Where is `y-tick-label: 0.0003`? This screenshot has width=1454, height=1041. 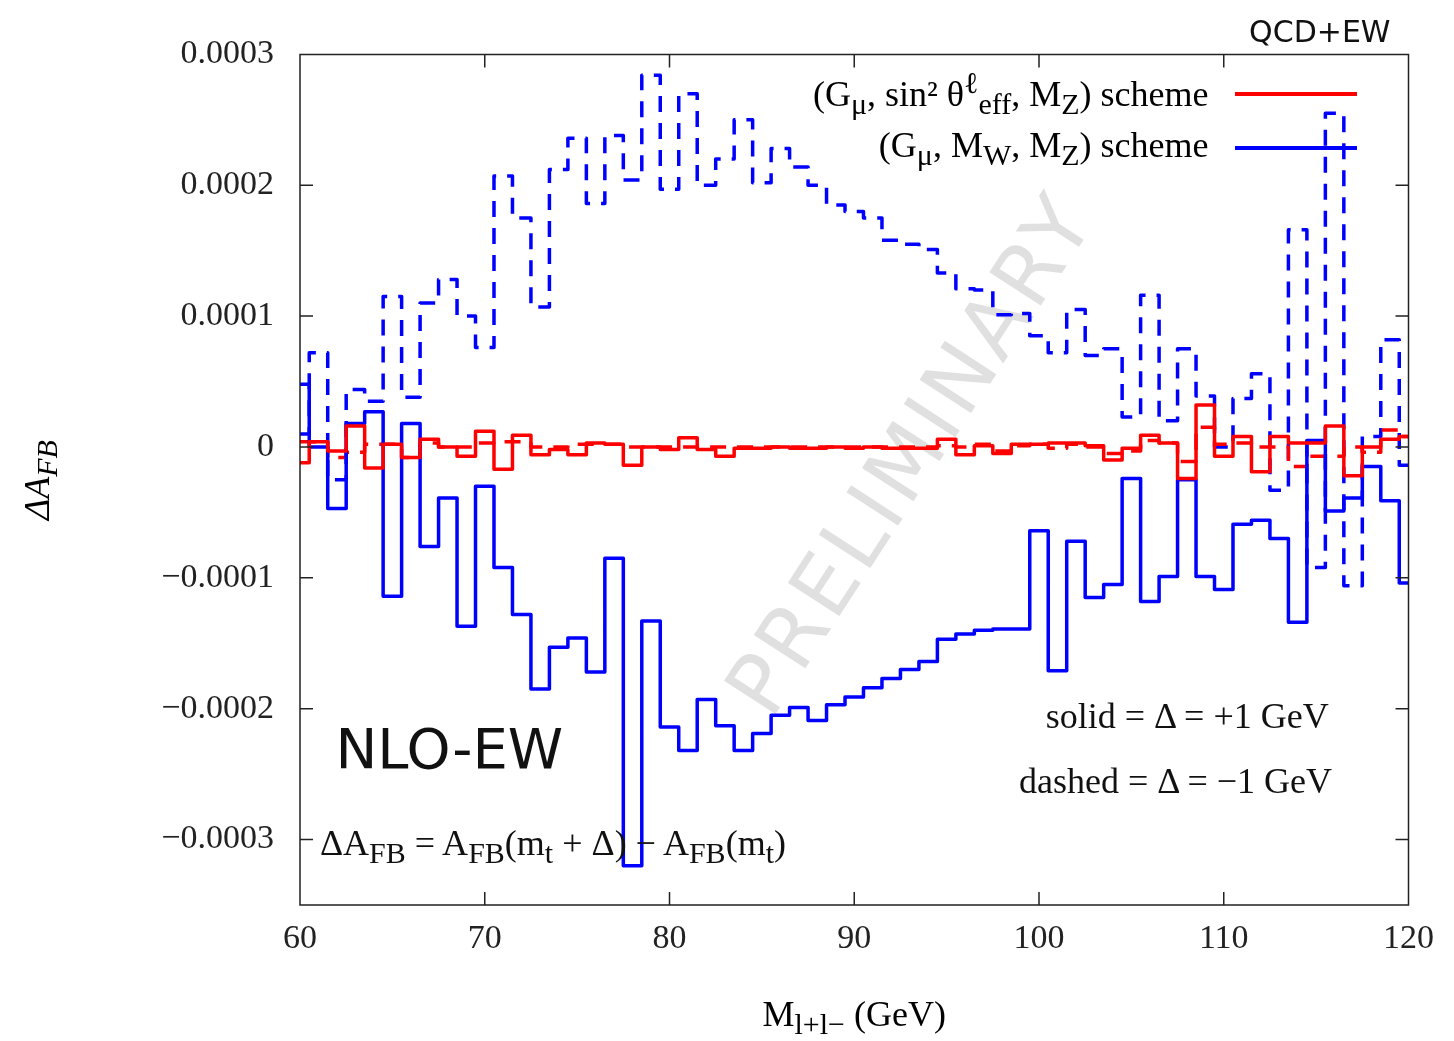
y-tick-label: 0.0003 is located at coordinates (227, 52).